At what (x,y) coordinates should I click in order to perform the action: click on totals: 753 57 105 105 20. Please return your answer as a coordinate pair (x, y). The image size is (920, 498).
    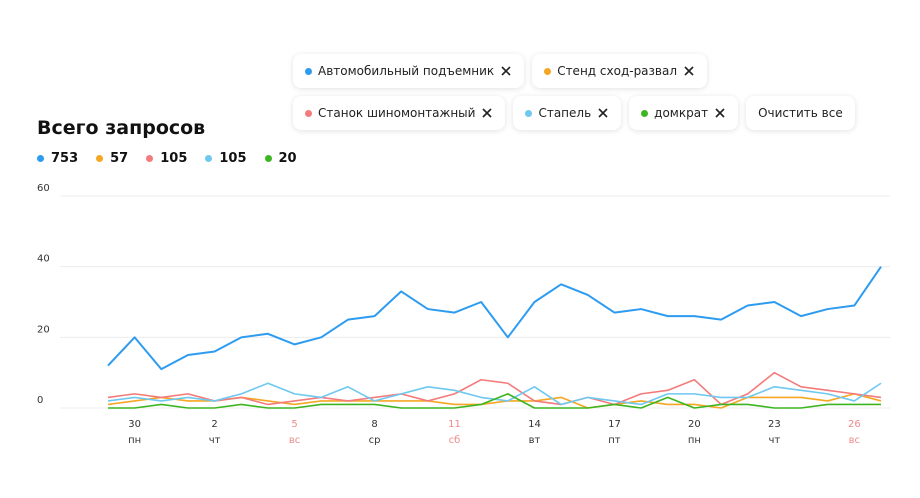
    Looking at the image, I should click on (167, 158).